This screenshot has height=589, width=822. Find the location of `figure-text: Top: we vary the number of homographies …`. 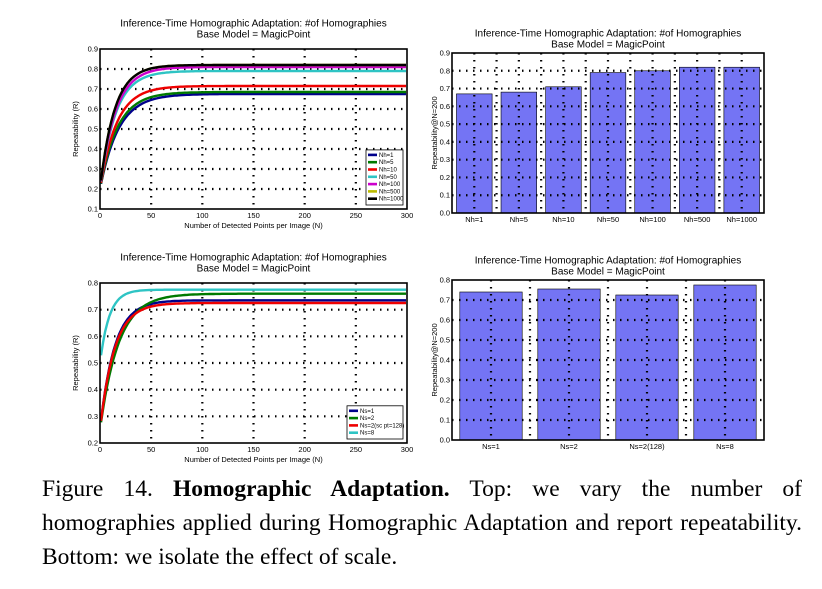

figure-text: Top: we vary the number of homographies … is located at coordinates (422, 523).